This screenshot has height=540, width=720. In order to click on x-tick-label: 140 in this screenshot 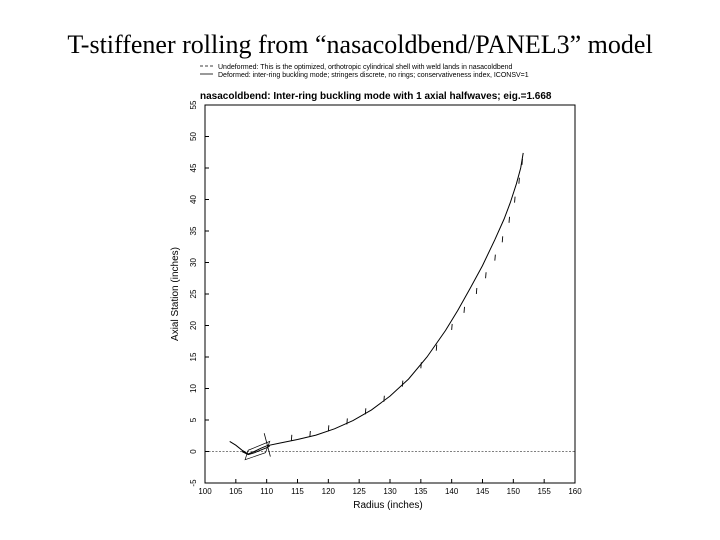, I will do `click(452, 491)`.